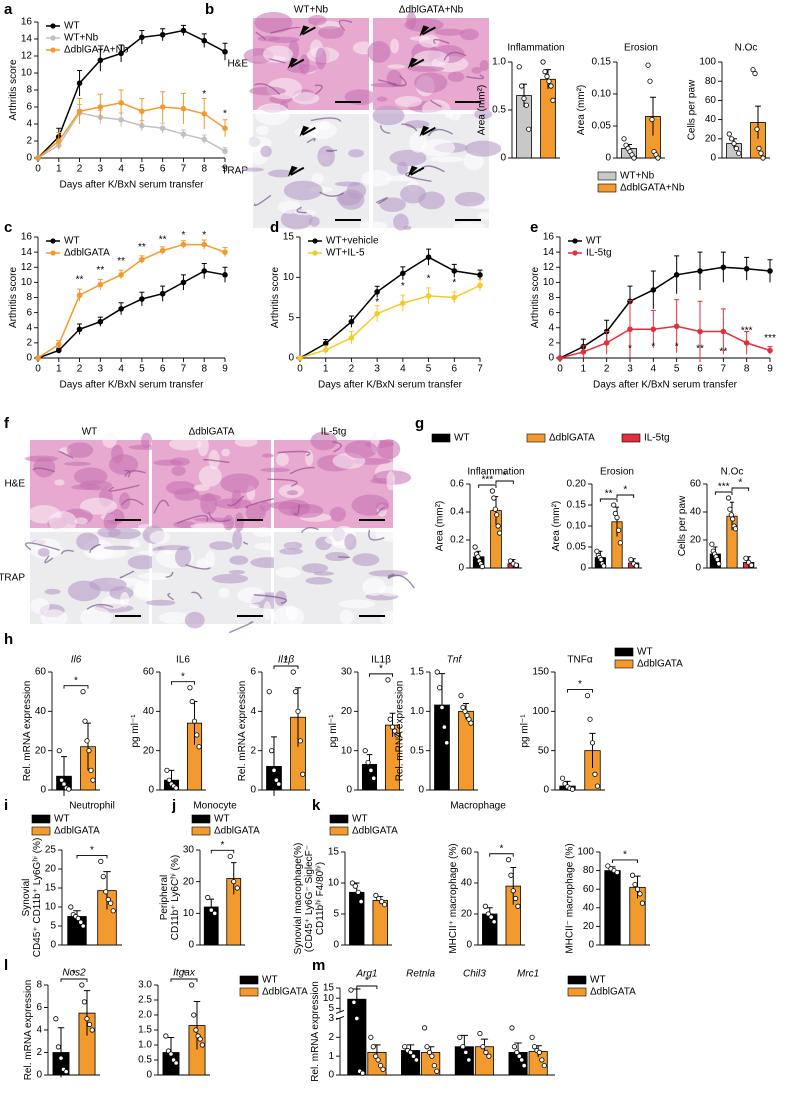 The image size is (788, 1095). What do you see at coordinates (145, 1015) in the screenshot?
I see `y-tick-label: 2.0` at bounding box center [145, 1015].